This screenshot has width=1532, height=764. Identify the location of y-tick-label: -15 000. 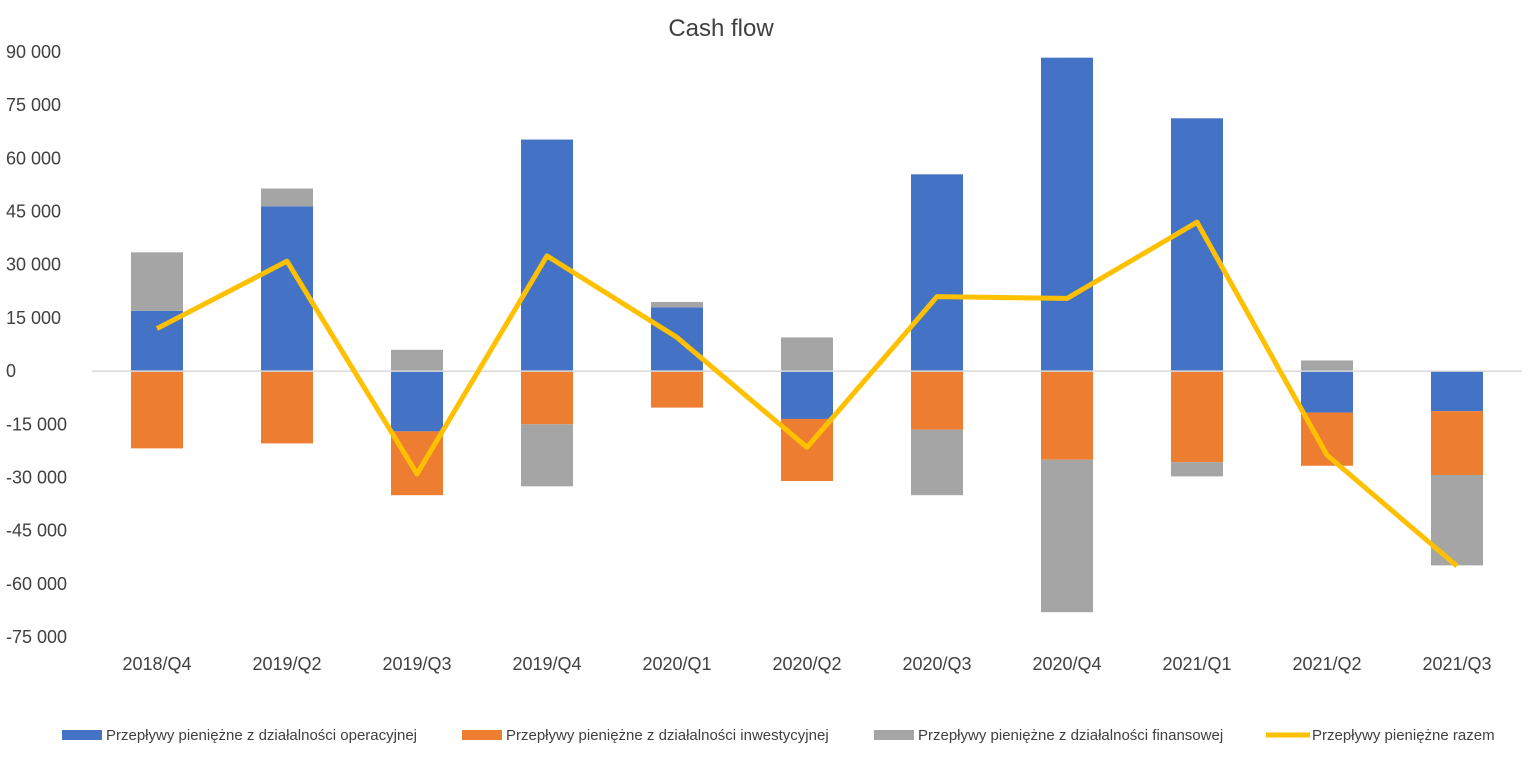
(36, 424).